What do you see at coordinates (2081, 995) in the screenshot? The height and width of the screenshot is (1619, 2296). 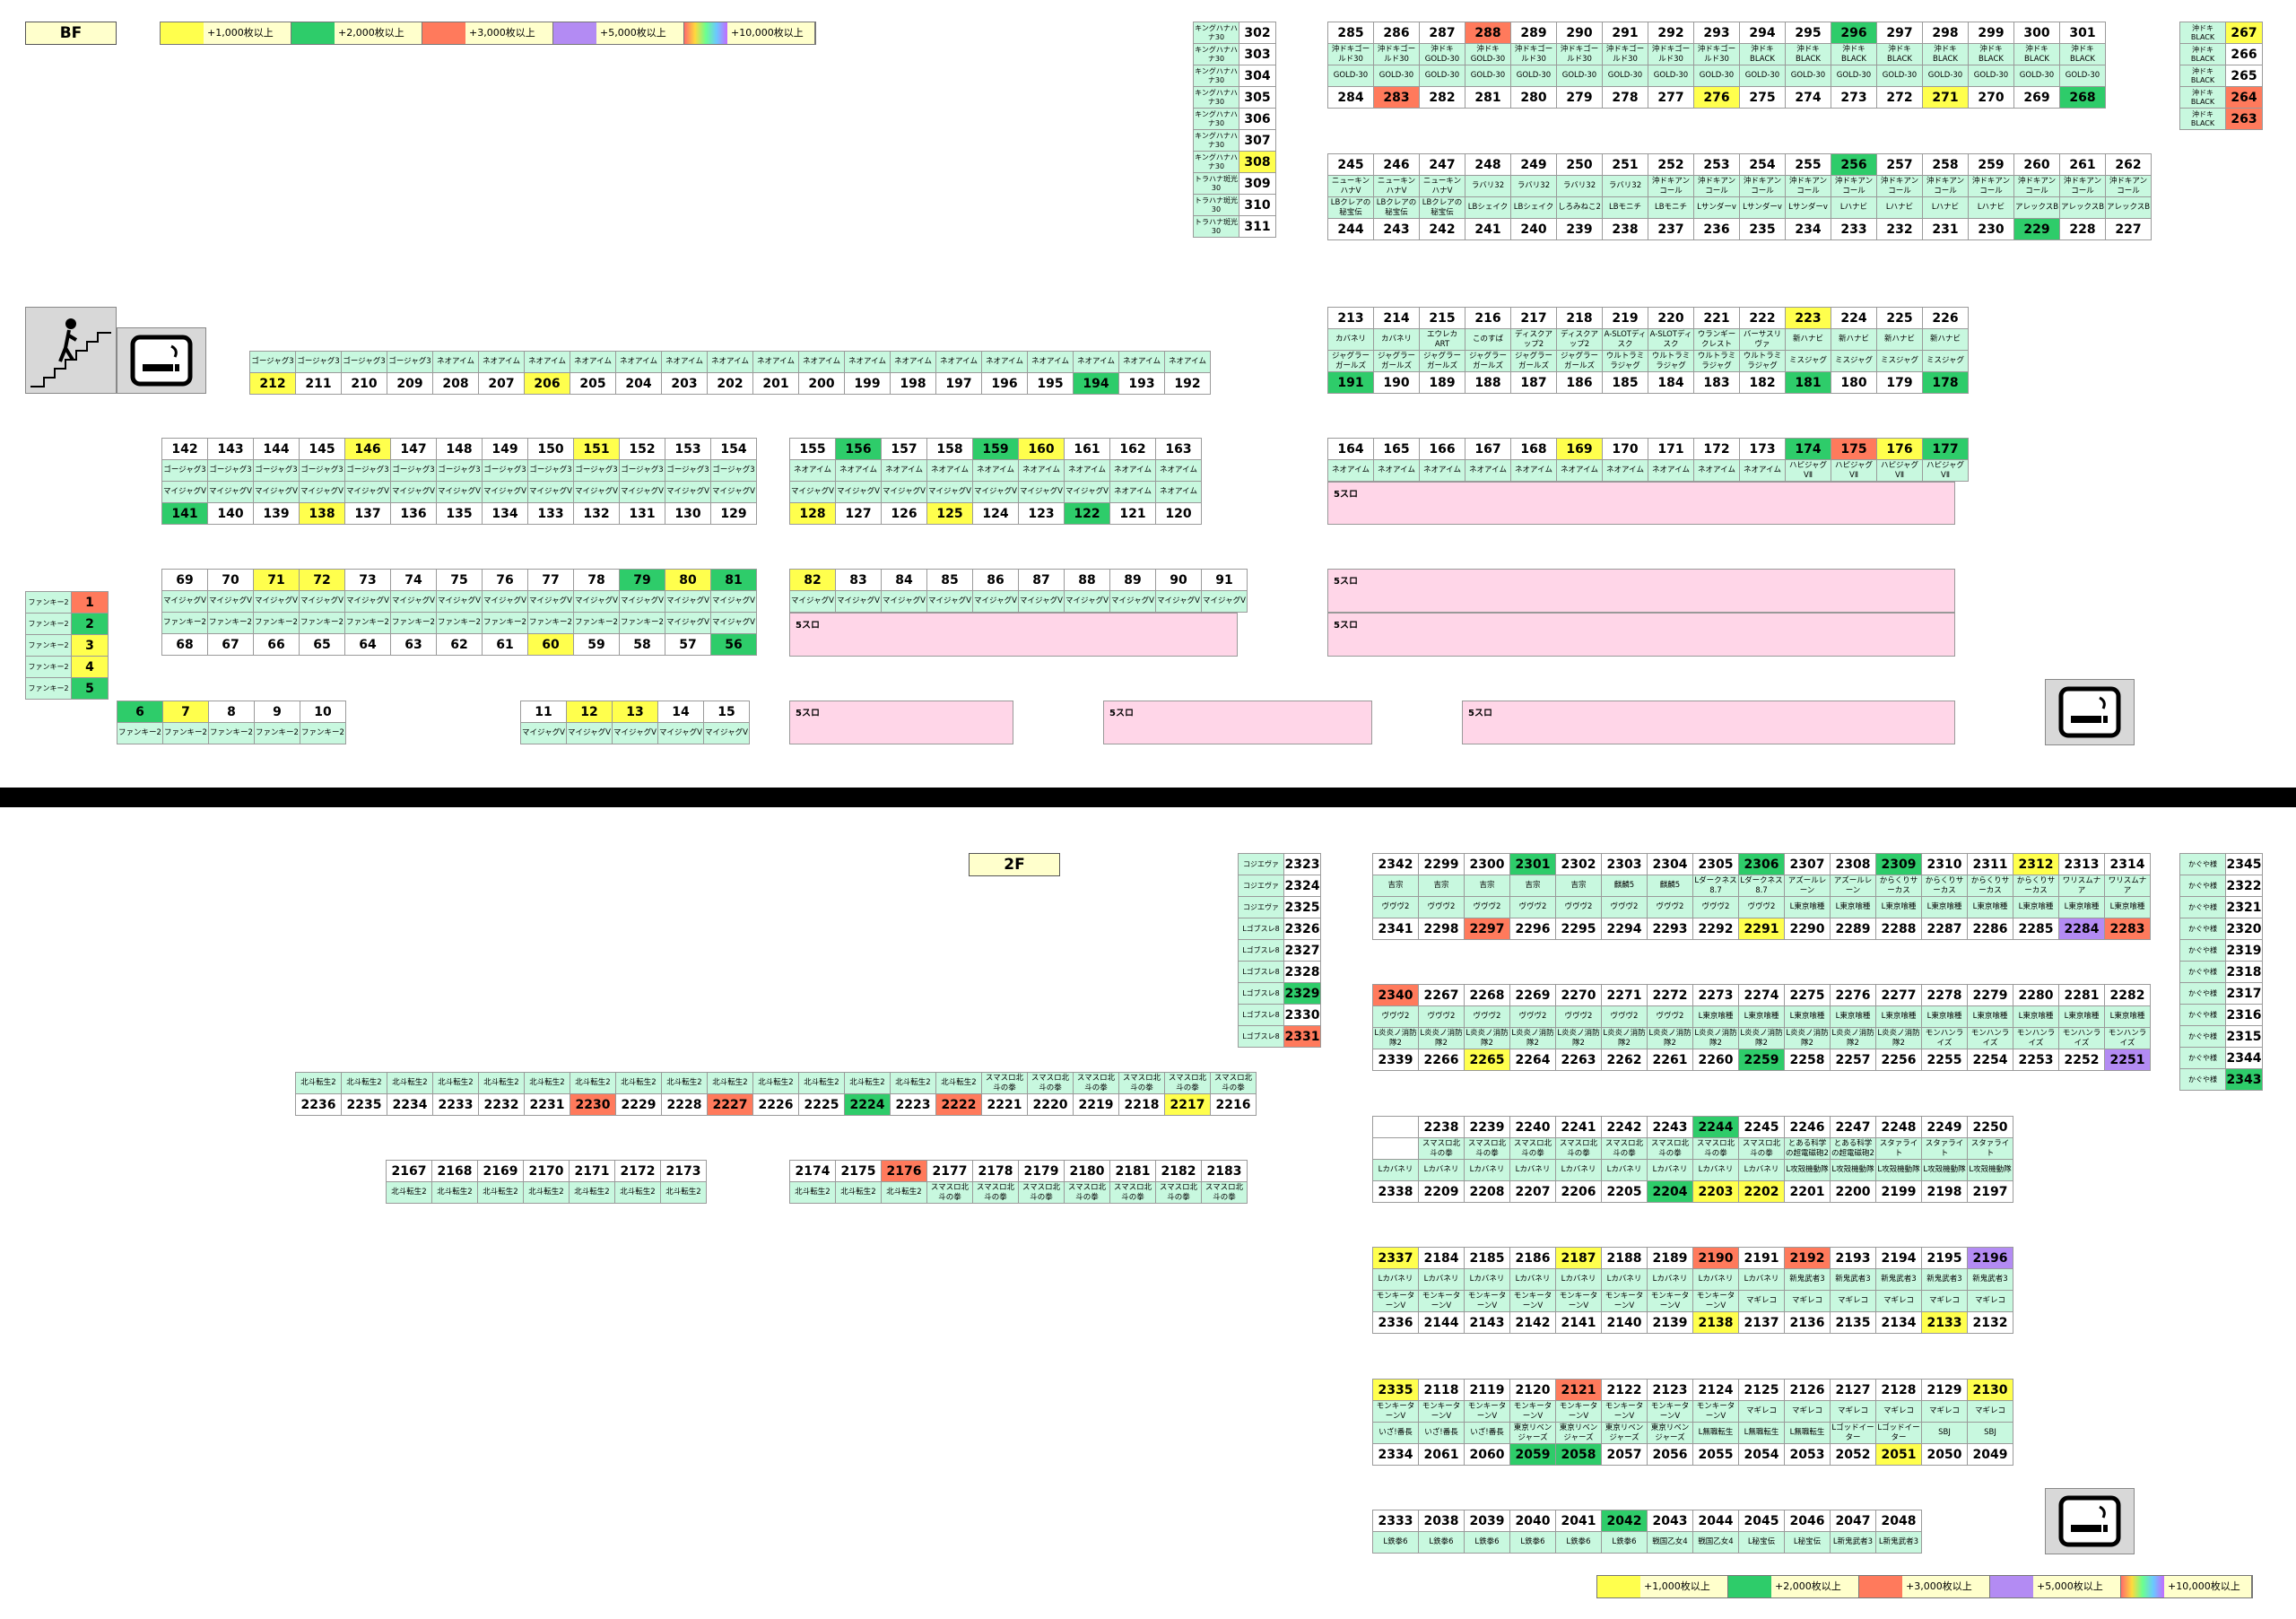 I see `machine-number: 2281` at bounding box center [2081, 995].